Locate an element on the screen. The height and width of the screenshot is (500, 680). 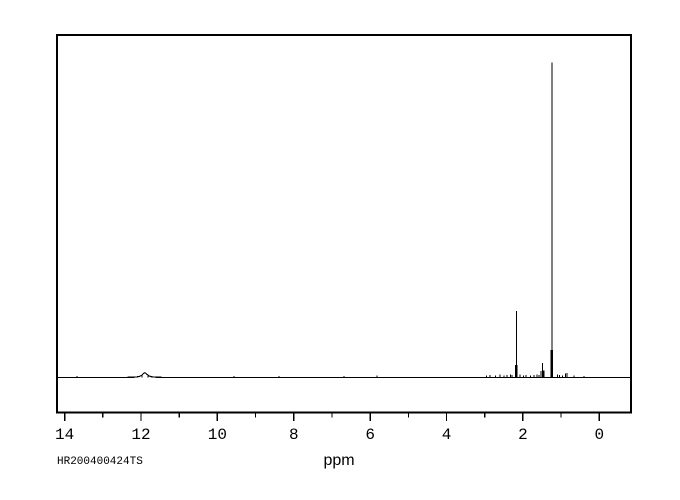
x-axis-label: ppm is located at coordinates (338, 460).